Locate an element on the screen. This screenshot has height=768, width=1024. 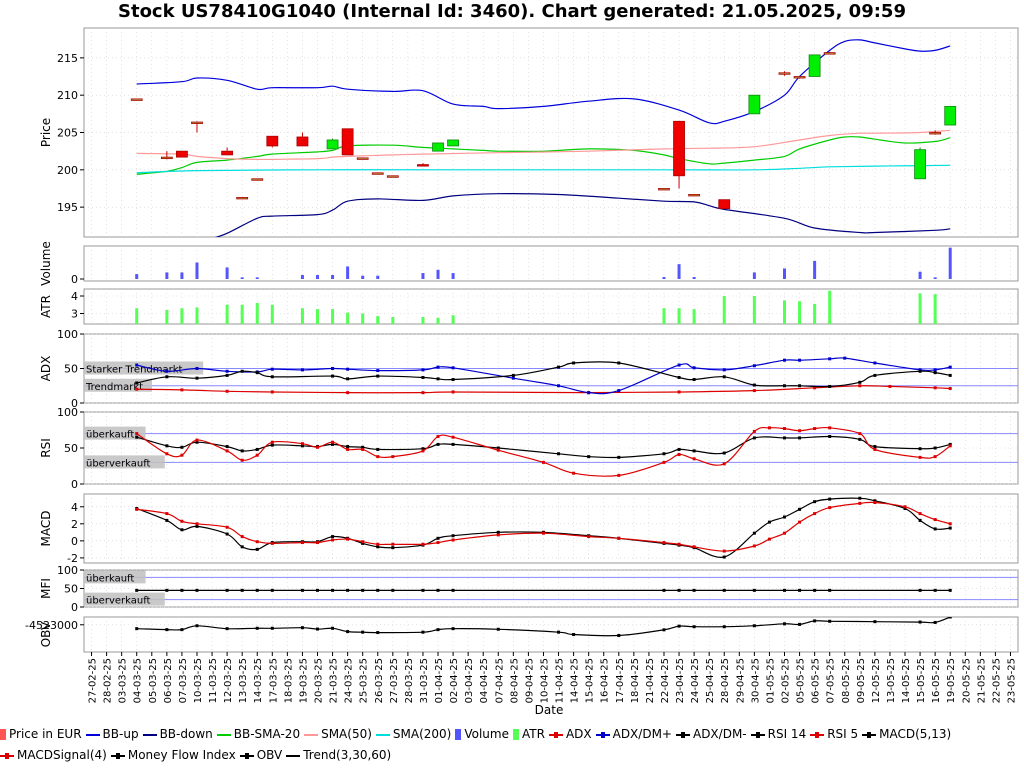
macd-y-tick-label: 4 is located at coordinates (74, 507).